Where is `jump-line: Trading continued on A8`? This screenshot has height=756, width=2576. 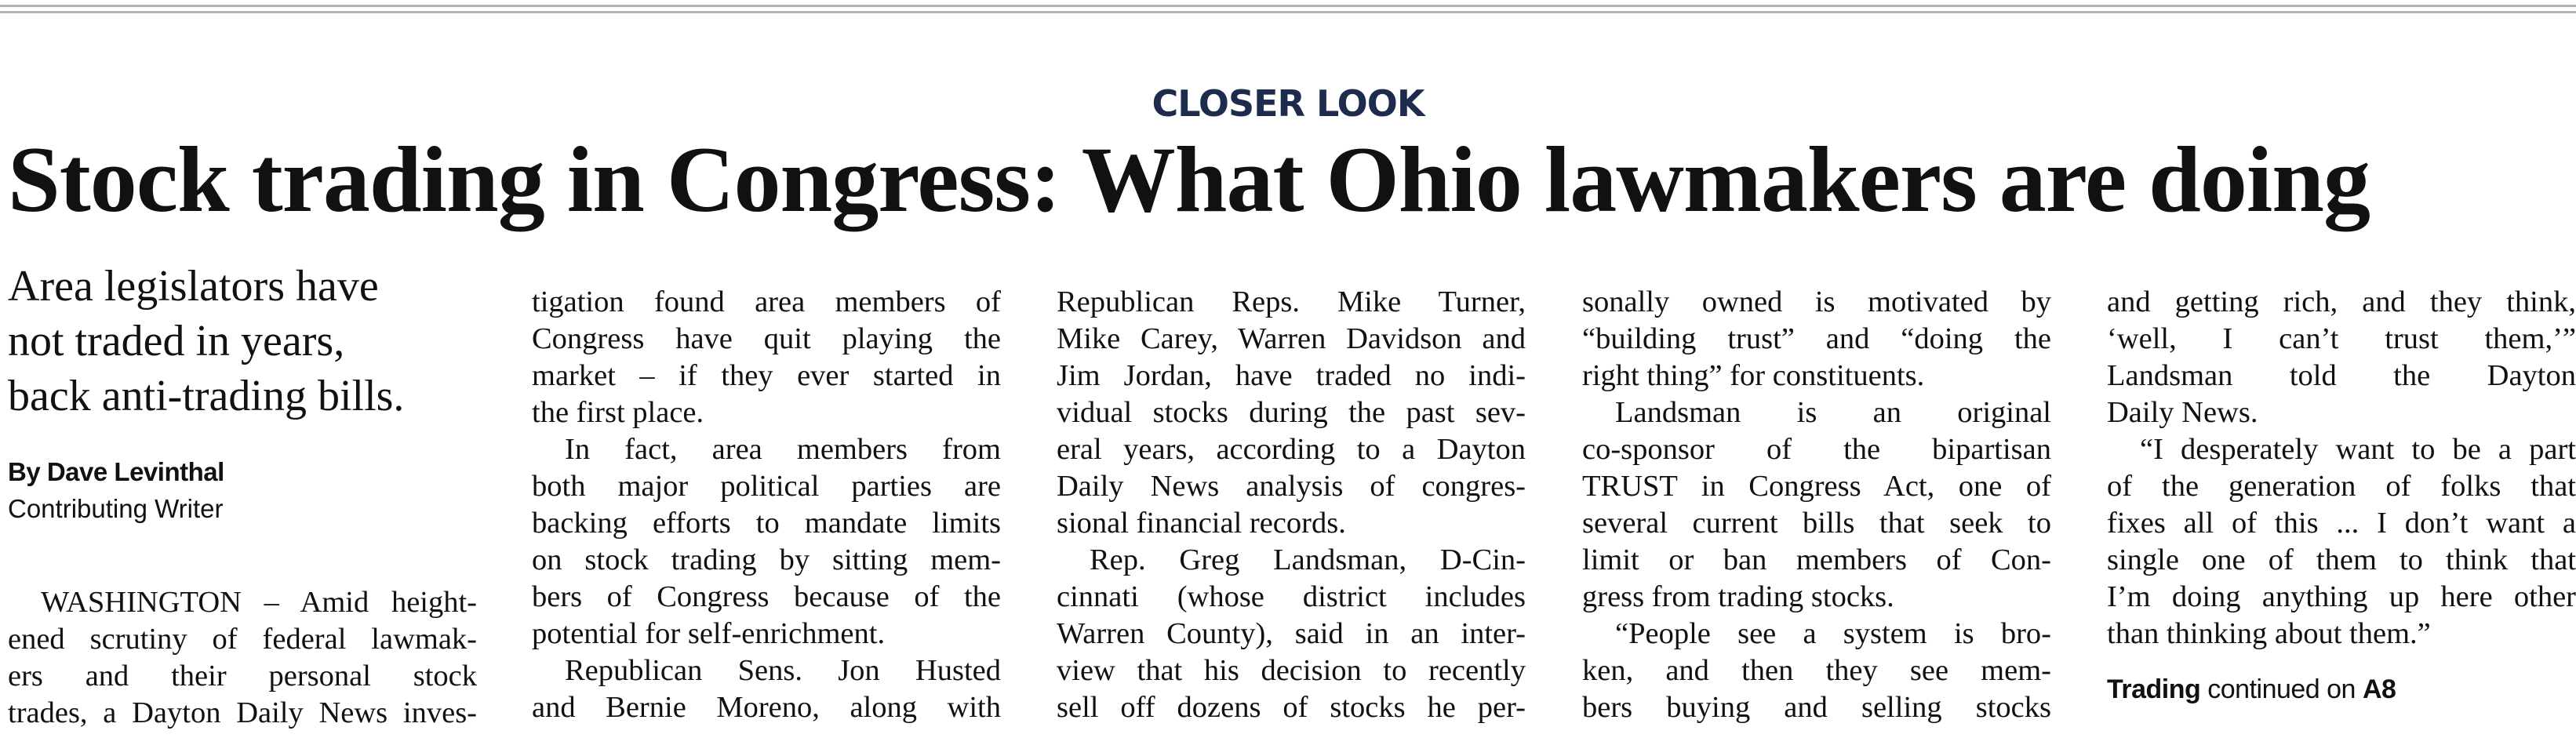 jump-line: Trading continued on A8 is located at coordinates (2251, 689).